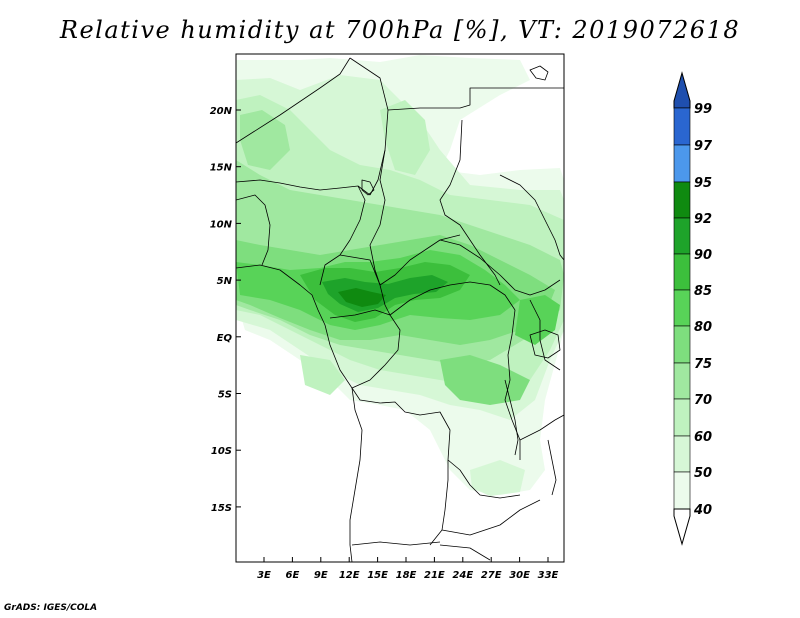 This screenshot has height=618, width=800. Describe the element at coordinates (396, 543) in the screenshot. I see `border-angola-namibia` at that location.